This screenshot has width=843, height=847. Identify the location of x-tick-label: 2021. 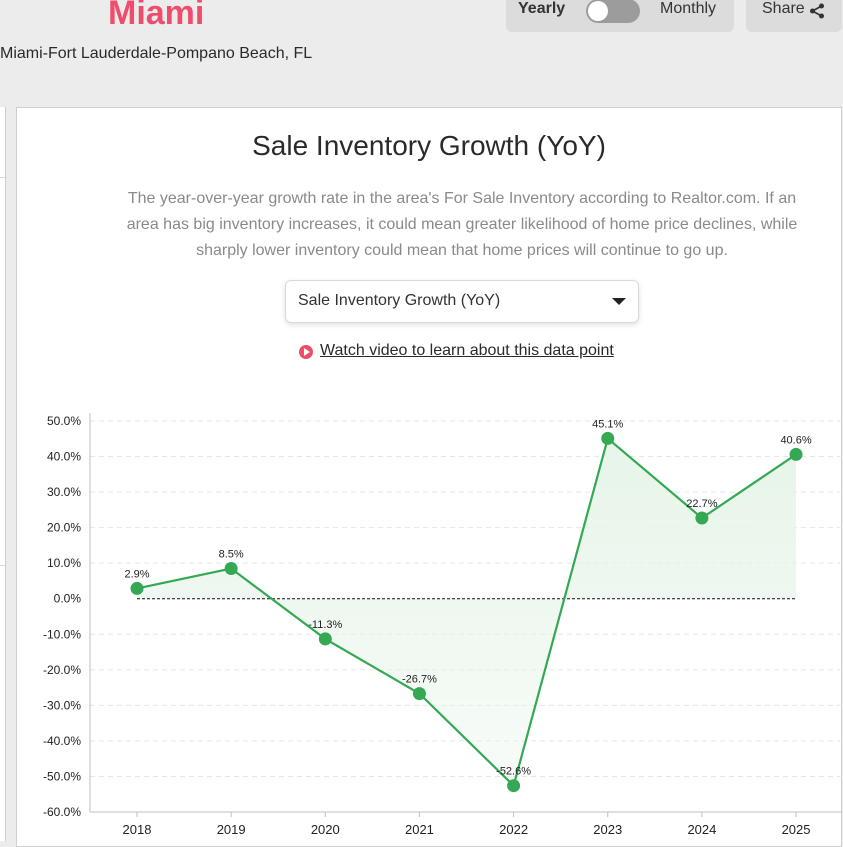
(419, 829).